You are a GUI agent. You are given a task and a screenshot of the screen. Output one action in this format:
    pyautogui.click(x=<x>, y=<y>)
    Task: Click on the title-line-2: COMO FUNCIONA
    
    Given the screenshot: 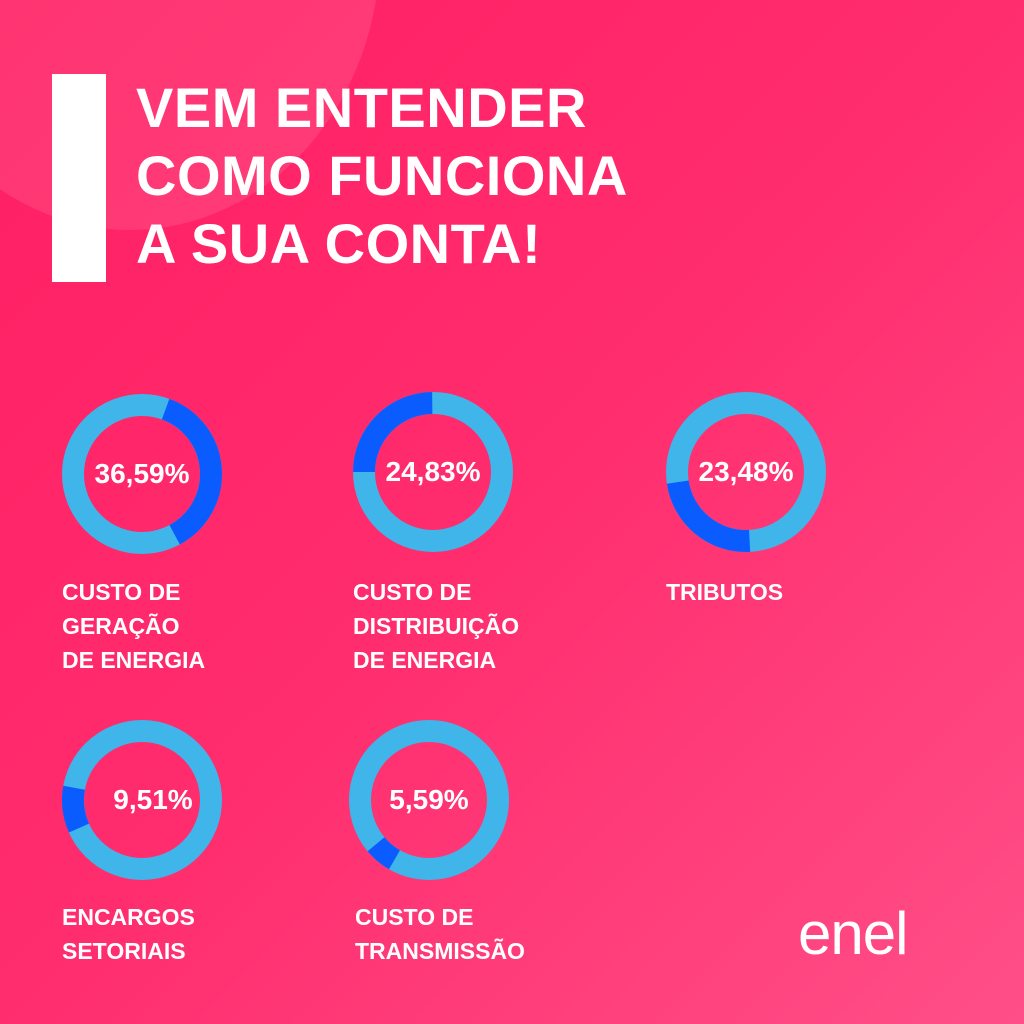 What is the action you would take?
    pyautogui.click(x=382, y=175)
    